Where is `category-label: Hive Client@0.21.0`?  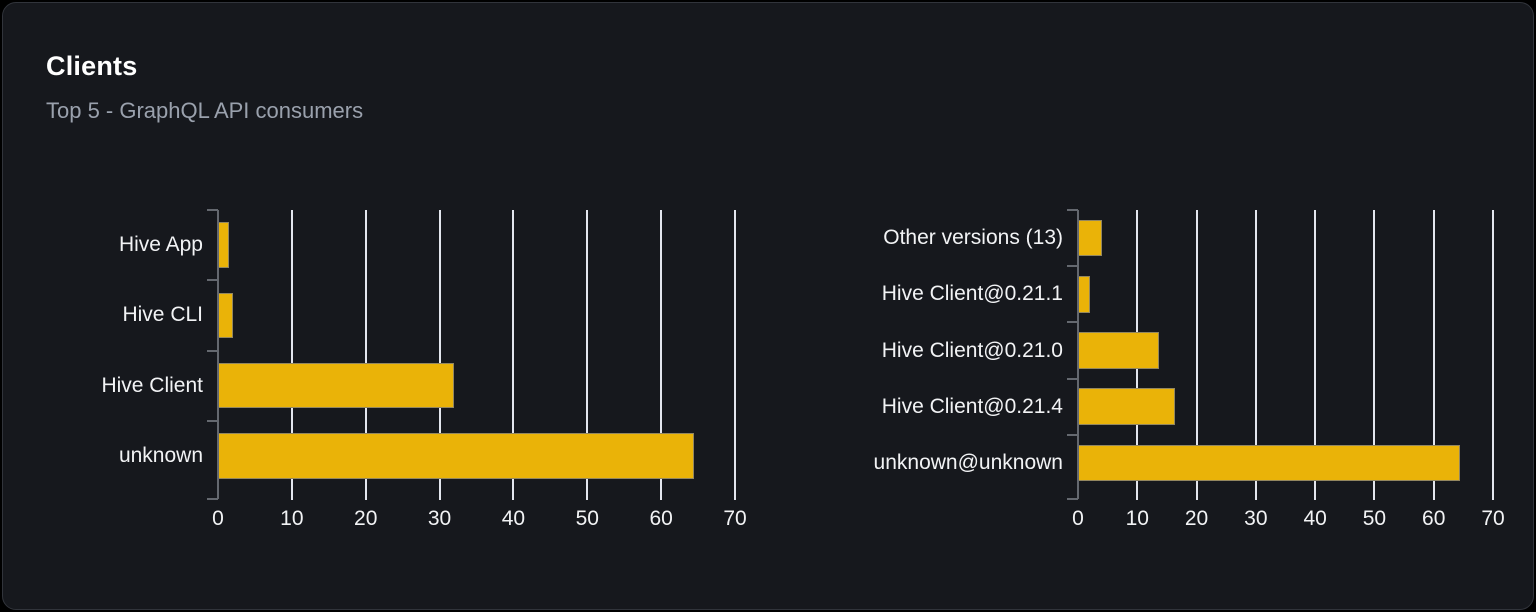 category-label: Hive Client@0.21.0 is located at coordinates (972, 350).